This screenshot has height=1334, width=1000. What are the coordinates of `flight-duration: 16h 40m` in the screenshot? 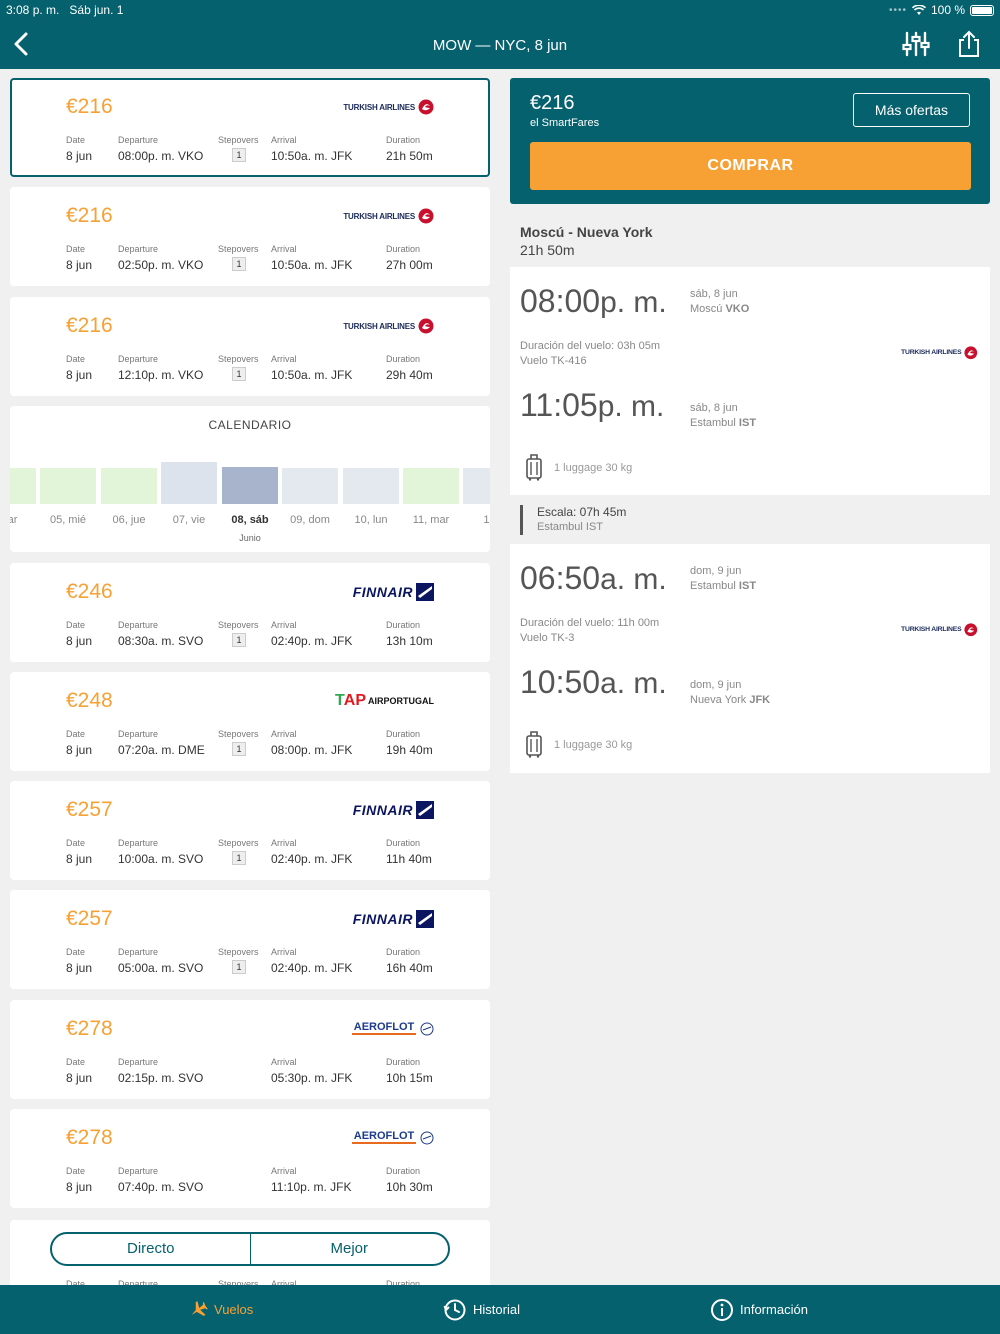 It's located at (409, 968).